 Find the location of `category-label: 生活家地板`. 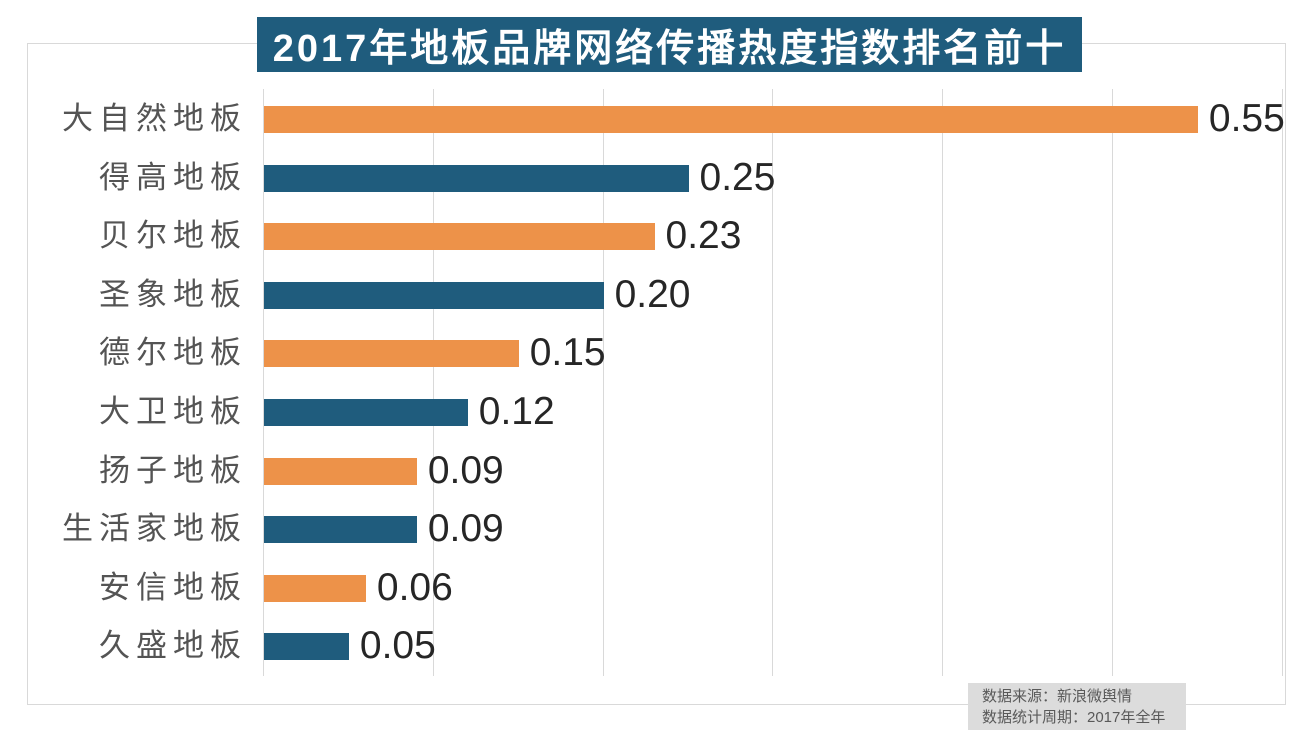

category-label: 生活家地板 is located at coordinates (154, 529).